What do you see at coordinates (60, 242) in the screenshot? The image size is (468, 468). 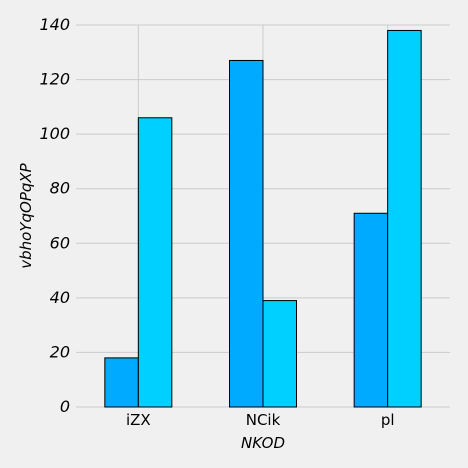 I see `y-tick-label: 60` at bounding box center [60, 242].